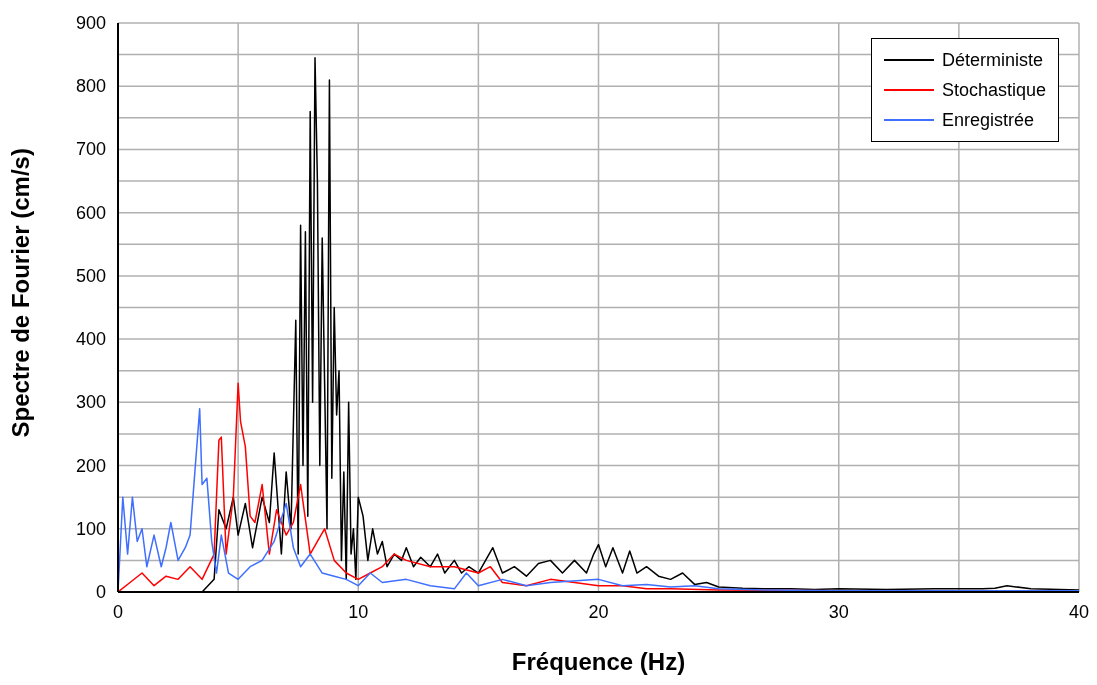  What do you see at coordinates (598, 612) in the screenshot?
I see `x-tick-label: 20` at bounding box center [598, 612].